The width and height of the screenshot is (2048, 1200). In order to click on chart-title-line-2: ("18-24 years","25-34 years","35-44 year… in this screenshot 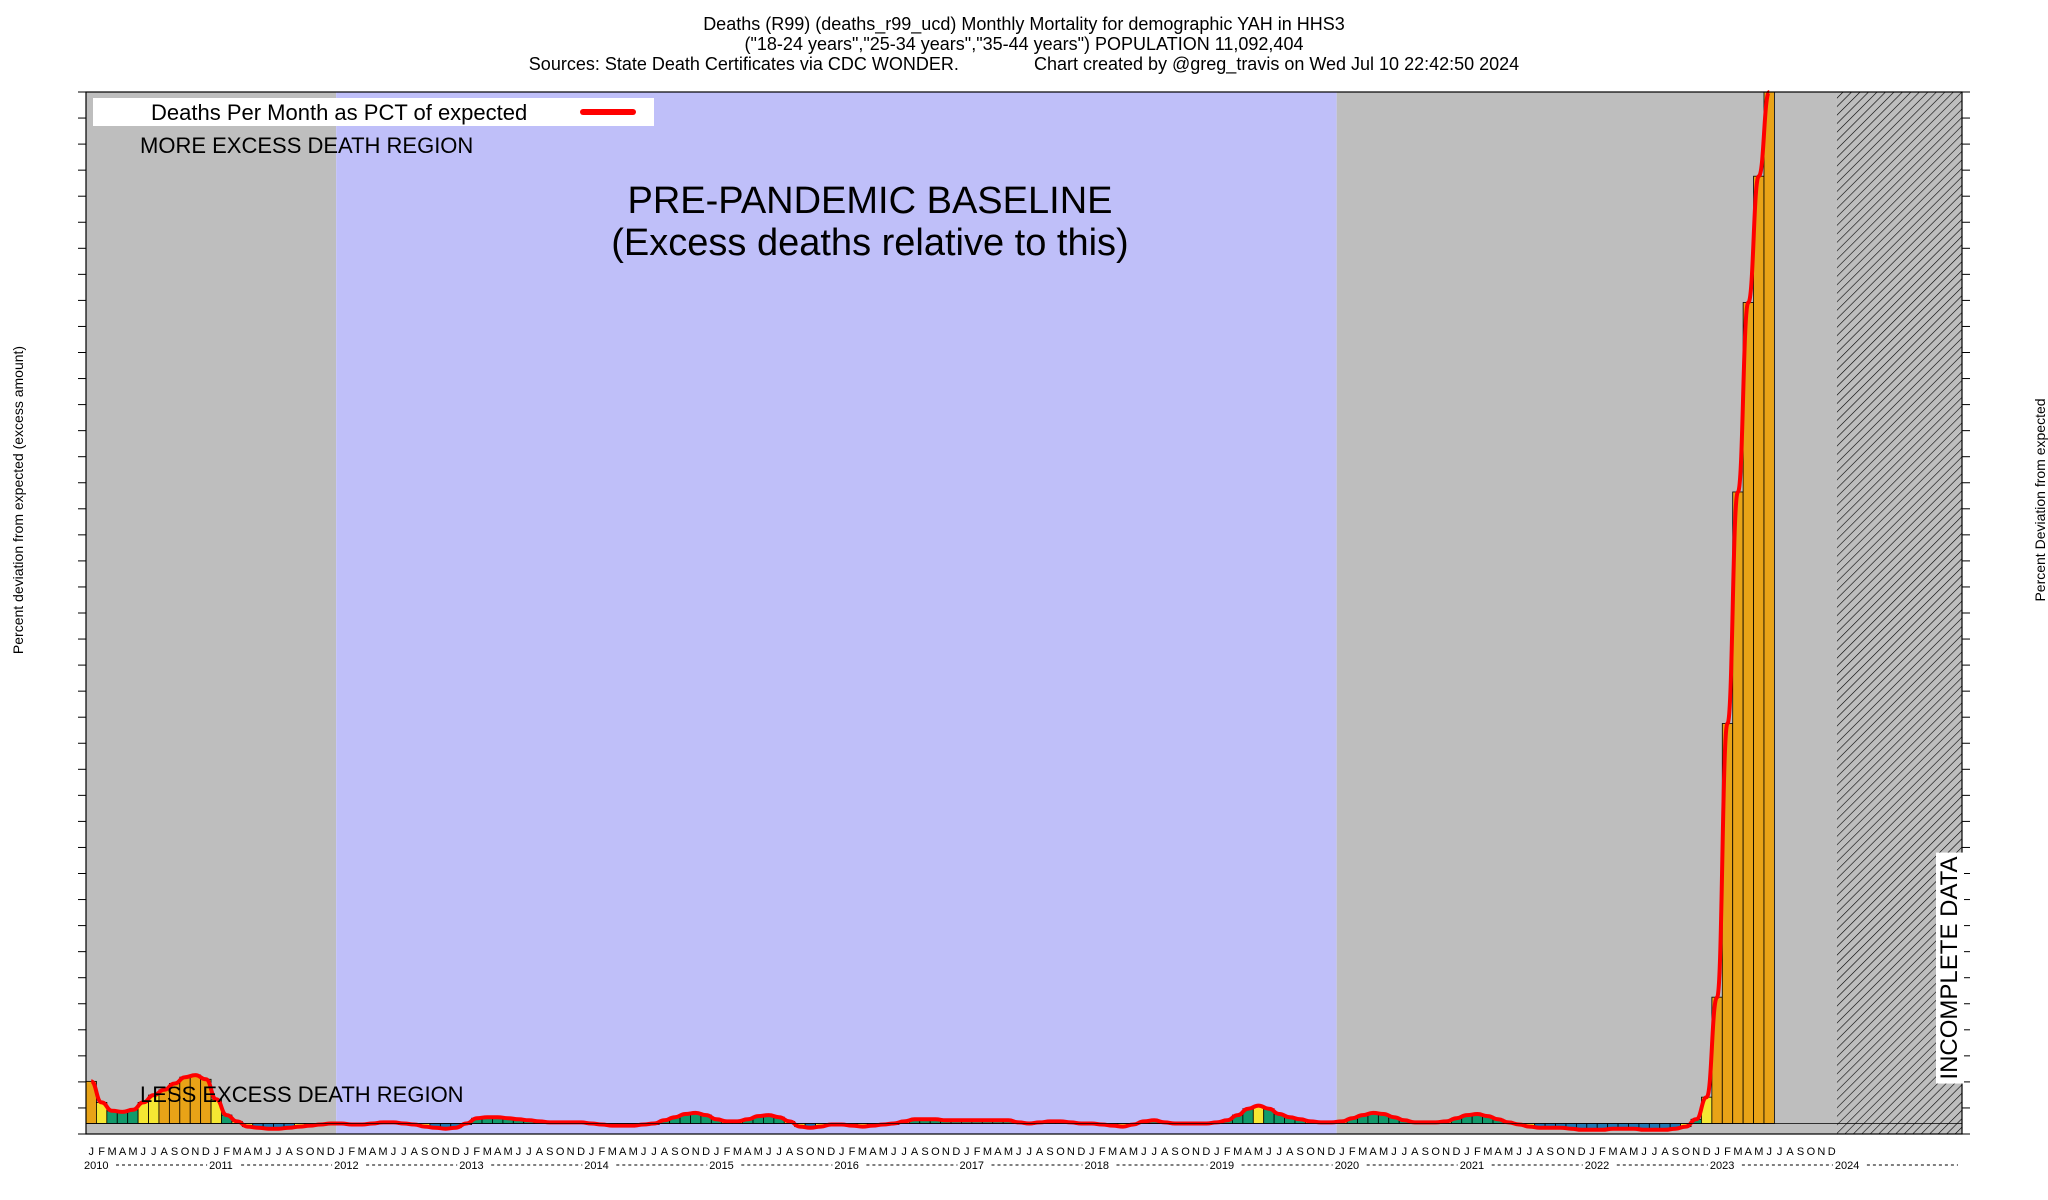, I will do `click(1024, 44)`.